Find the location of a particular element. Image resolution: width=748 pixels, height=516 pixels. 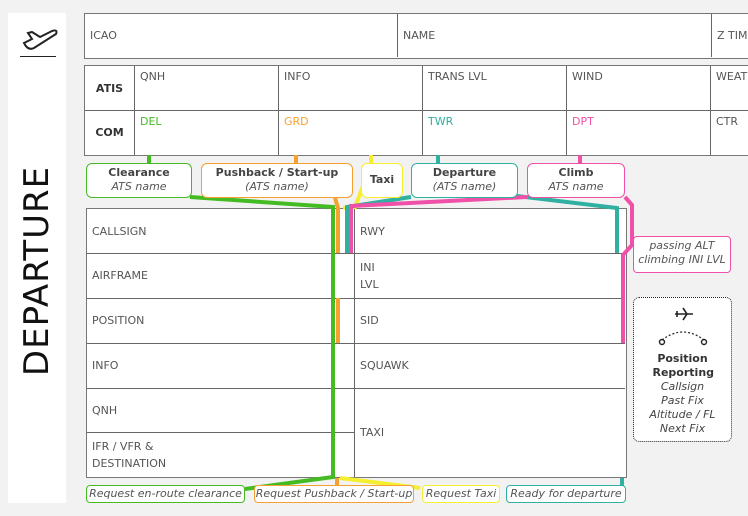

pr-item: Past Fix is located at coordinates (682, 400).